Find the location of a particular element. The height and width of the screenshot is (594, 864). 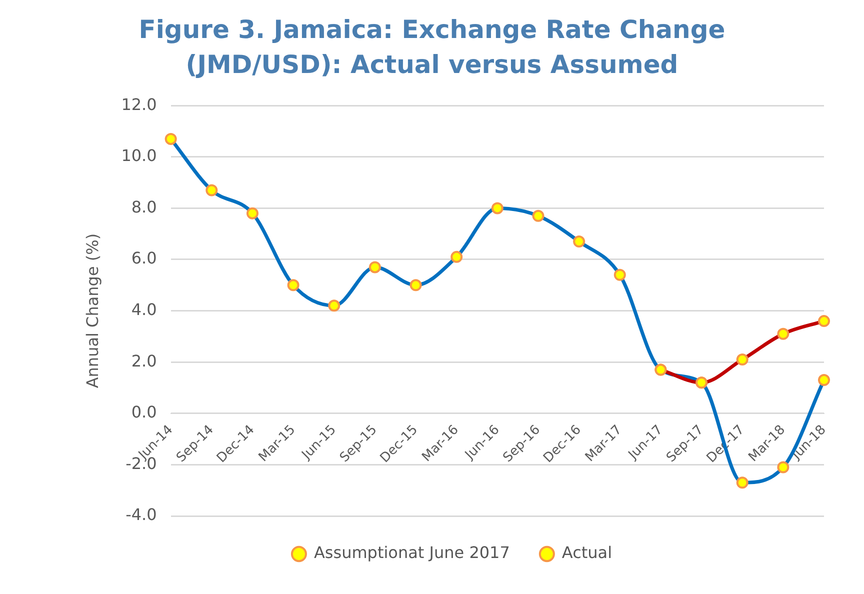

legend-label: Actual is located at coordinates (587, 552).